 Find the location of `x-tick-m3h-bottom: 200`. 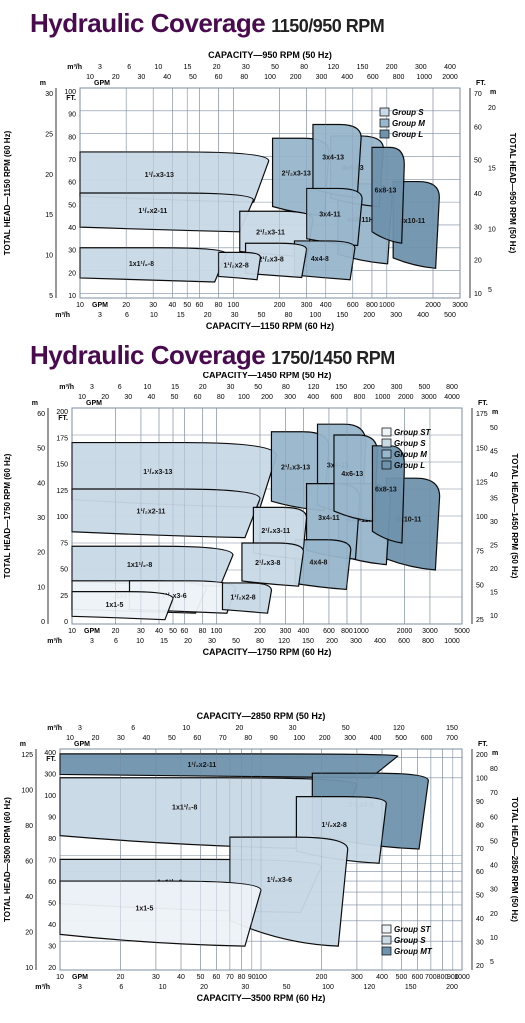

x-tick-m3h-bottom: 200 is located at coordinates (369, 315).